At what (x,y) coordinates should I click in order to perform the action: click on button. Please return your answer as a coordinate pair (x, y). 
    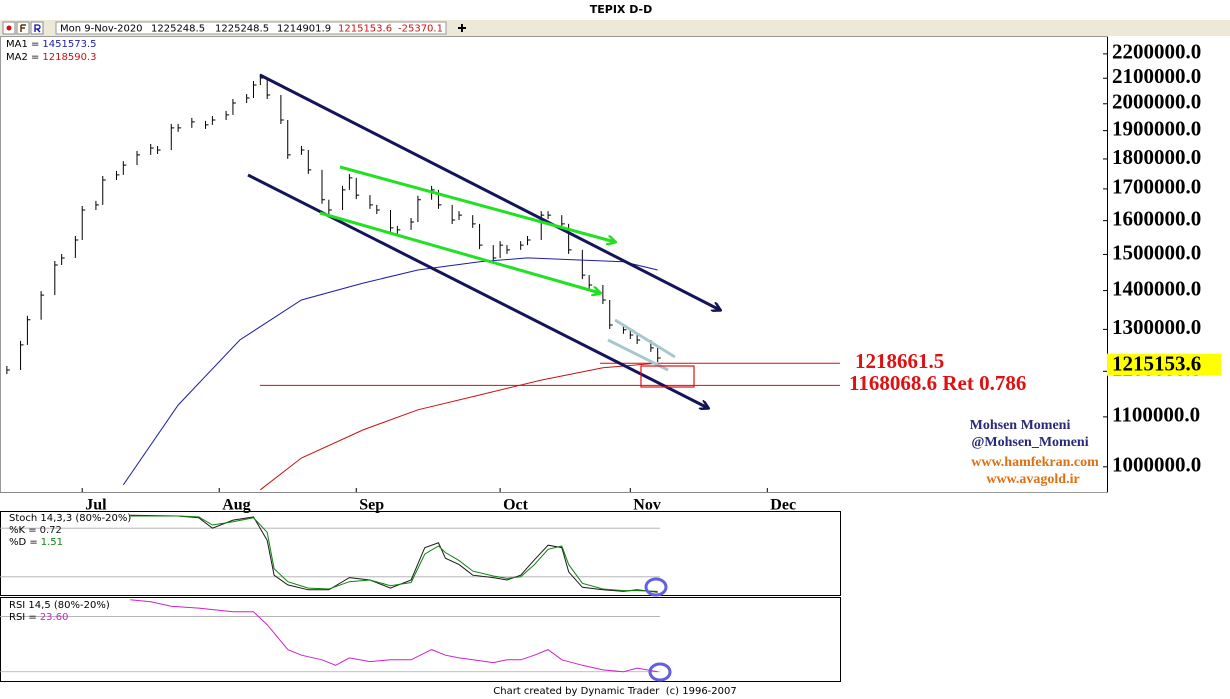
    Looking at the image, I should click on (37, 28).